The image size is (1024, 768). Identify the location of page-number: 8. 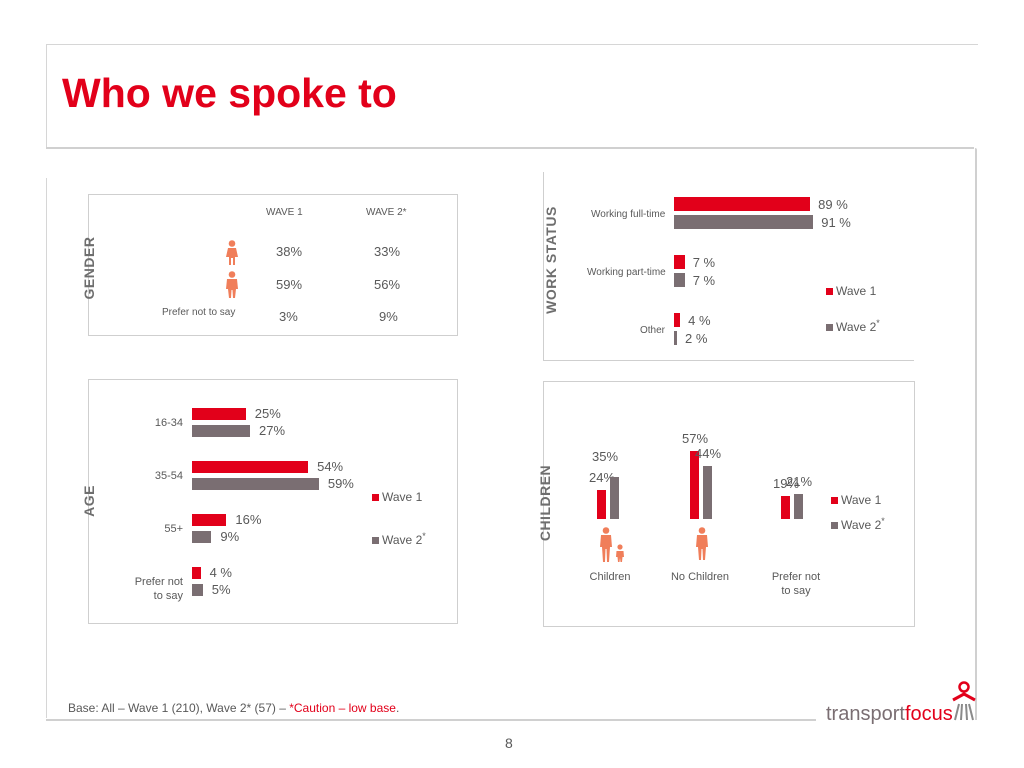
(509, 743).